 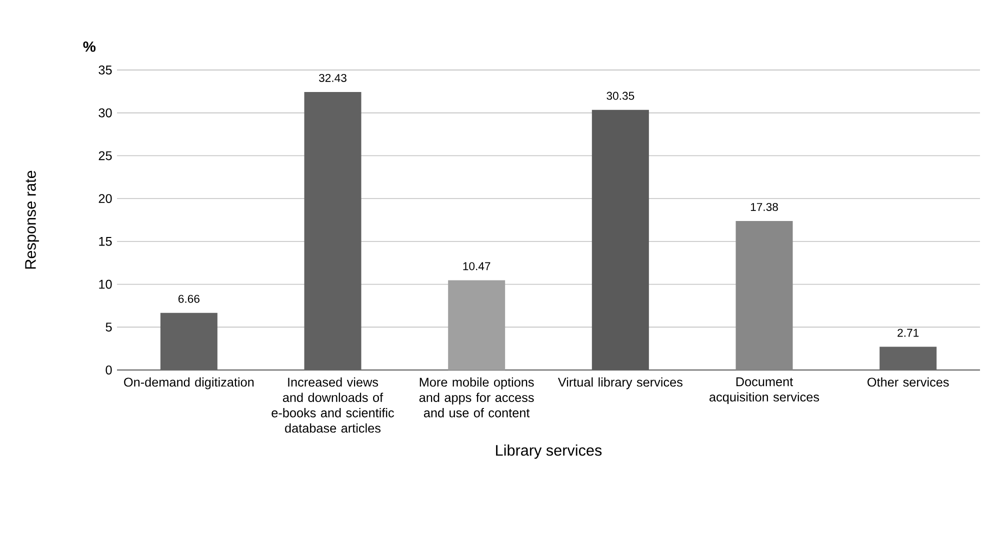 What do you see at coordinates (32, 219) in the screenshot?
I see `y-axis-title: Response rate` at bounding box center [32, 219].